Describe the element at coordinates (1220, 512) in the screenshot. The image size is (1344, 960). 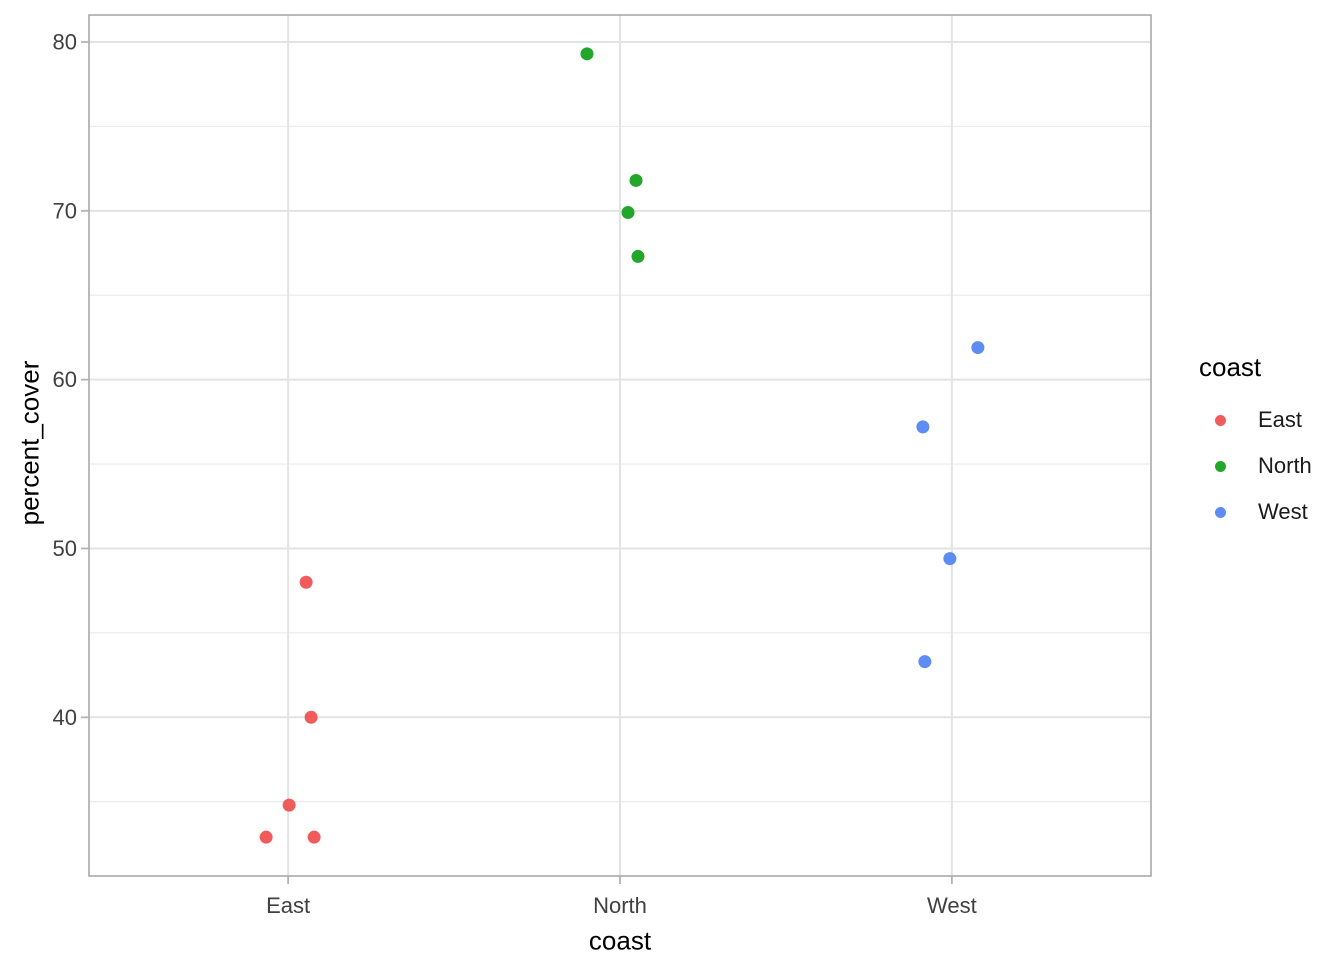
I see `legend-key-dot-west` at that location.